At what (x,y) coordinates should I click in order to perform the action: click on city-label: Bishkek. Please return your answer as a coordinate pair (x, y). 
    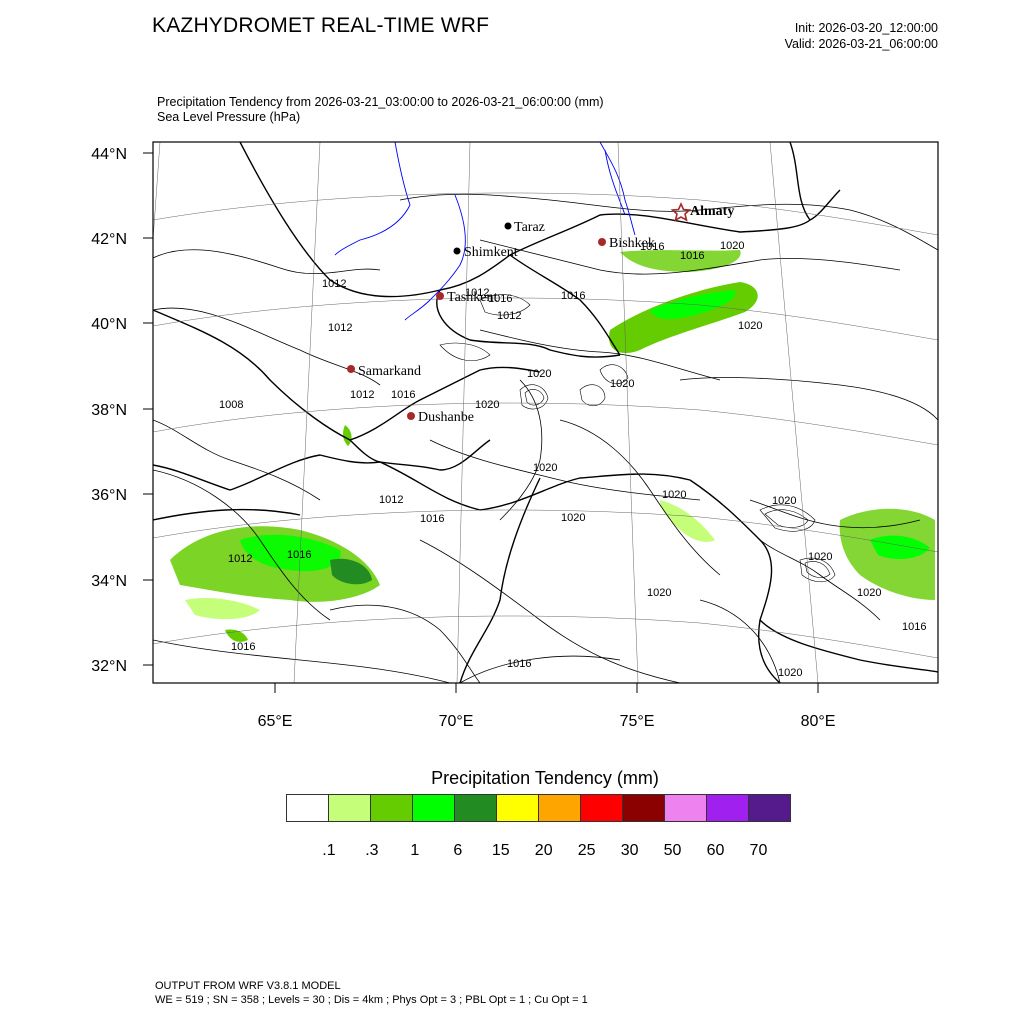
    Looking at the image, I should click on (632, 243).